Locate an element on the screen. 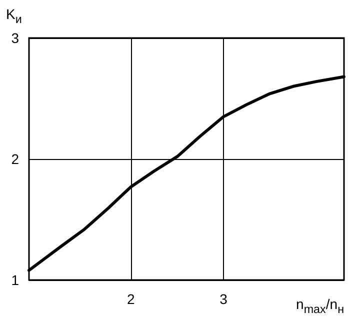 The width and height of the screenshot is (355, 327). y-axis-title: K$_{и}$ is located at coordinates (14, 17).